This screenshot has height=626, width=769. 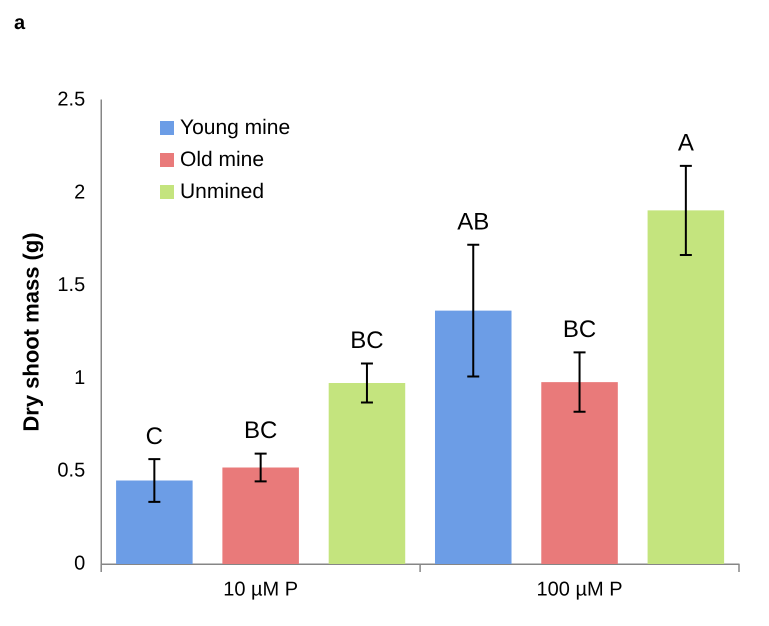 What do you see at coordinates (222, 160) in the screenshot?
I see `legend-label: Old mine` at bounding box center [222, 160].